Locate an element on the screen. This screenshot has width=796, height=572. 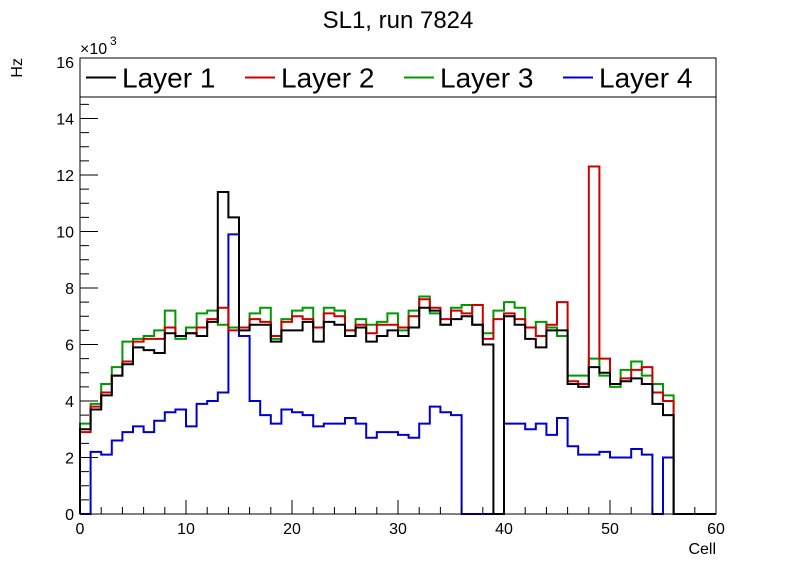
y-tick-label: 14 is located at coordinates (65, 120).